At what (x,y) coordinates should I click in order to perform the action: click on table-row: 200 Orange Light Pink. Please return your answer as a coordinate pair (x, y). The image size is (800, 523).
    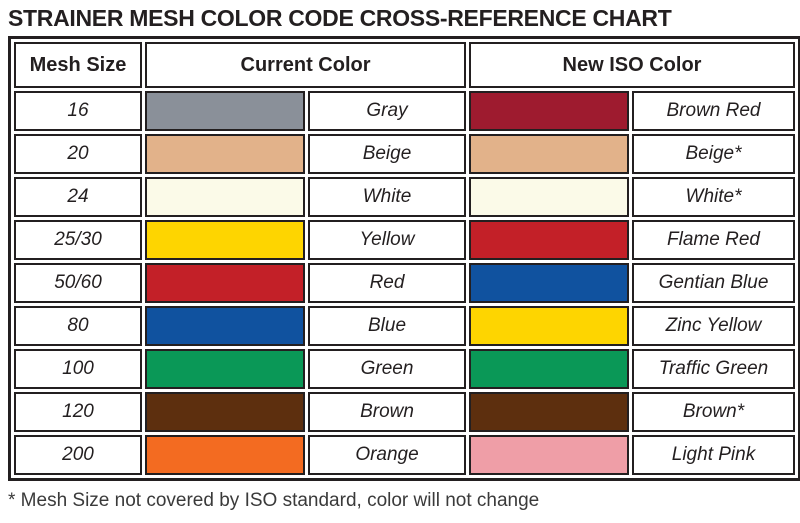
    Looking at the image, I should click on (404, 455).